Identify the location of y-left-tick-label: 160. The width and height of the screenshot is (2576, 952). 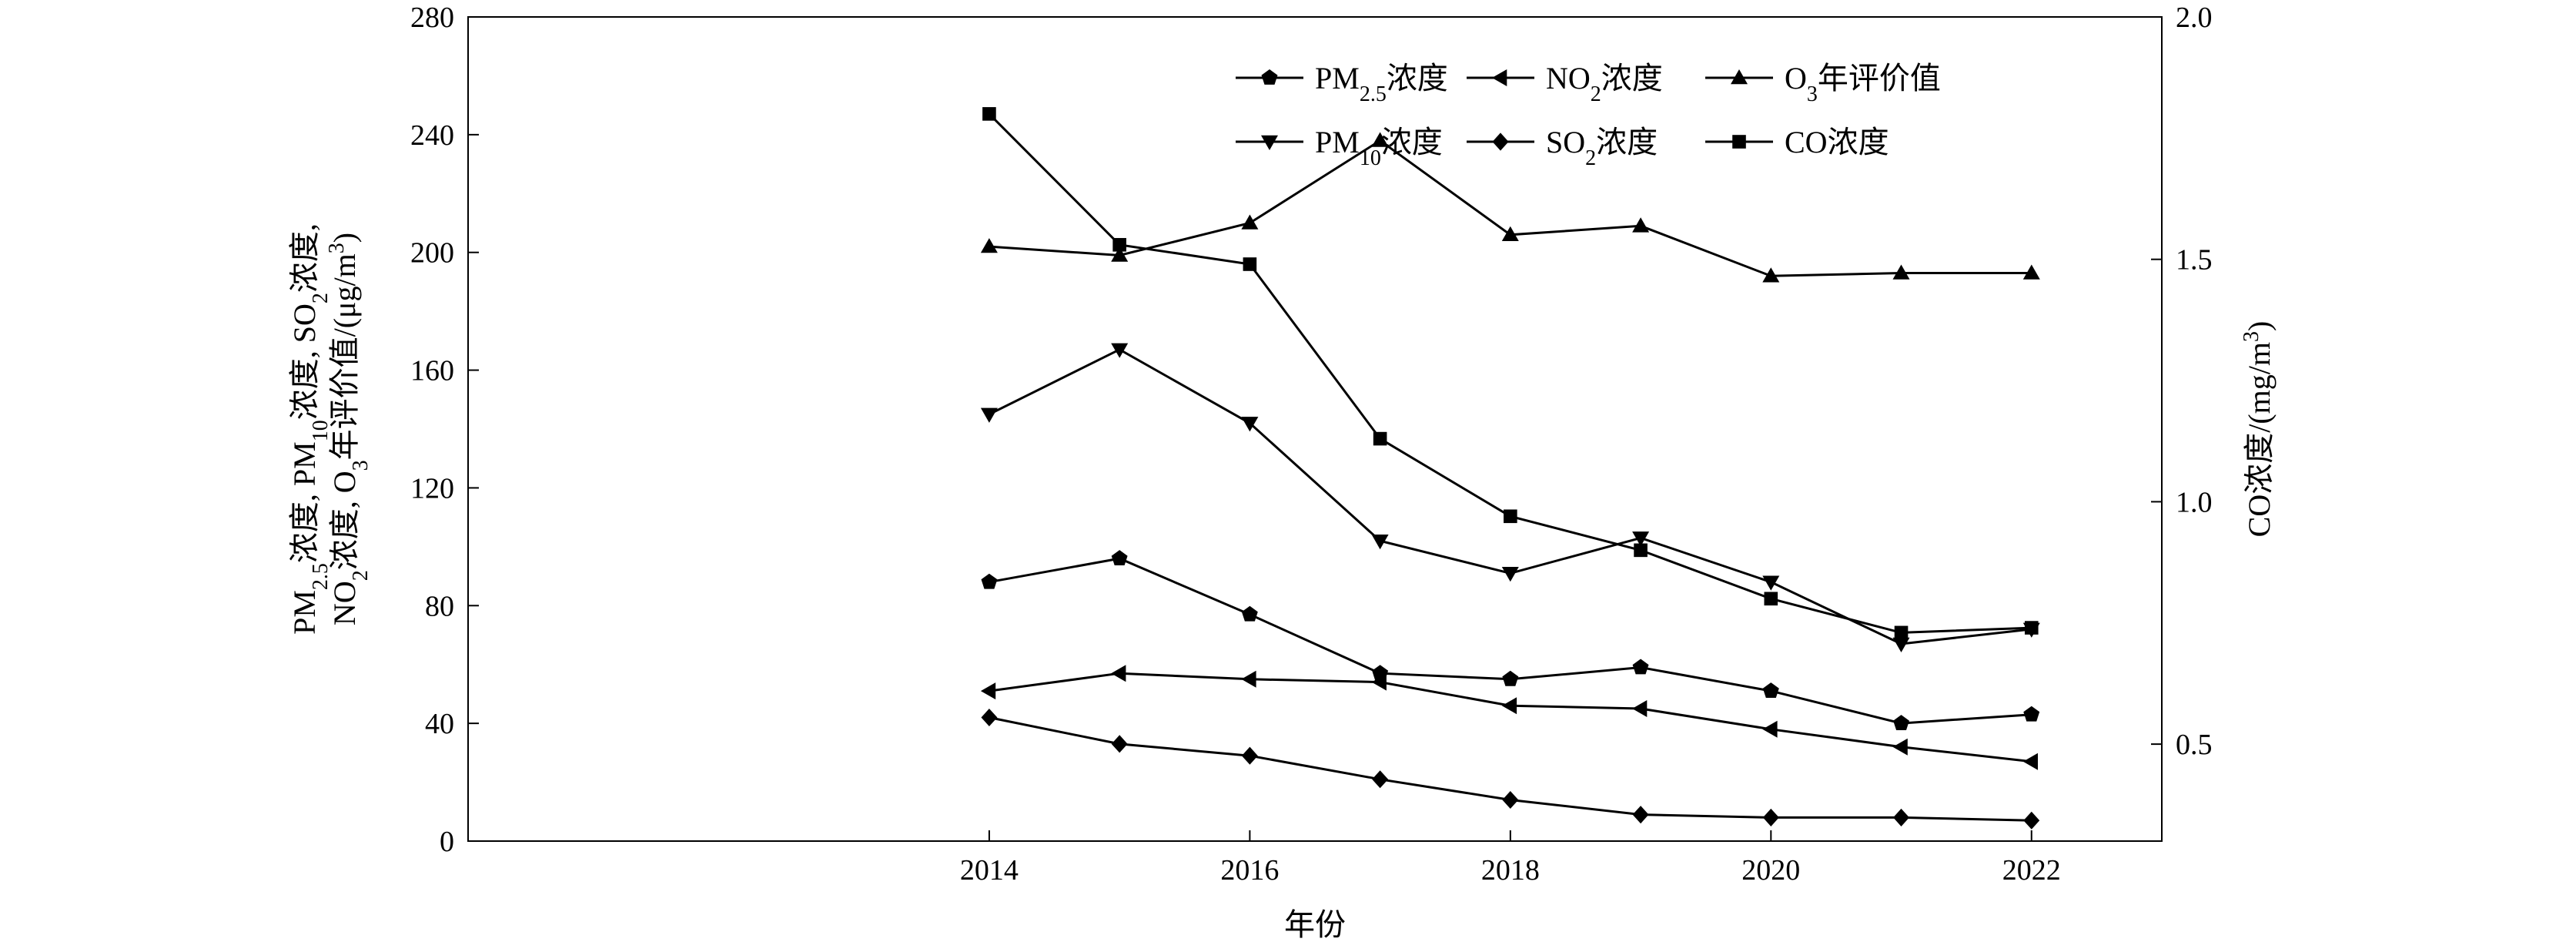
(432, 371).